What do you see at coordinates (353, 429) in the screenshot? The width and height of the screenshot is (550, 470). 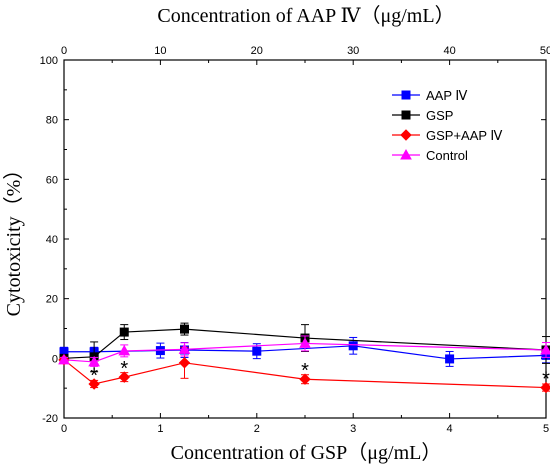 I see `x-tick-label: 3` at bounding box center [353, 429].